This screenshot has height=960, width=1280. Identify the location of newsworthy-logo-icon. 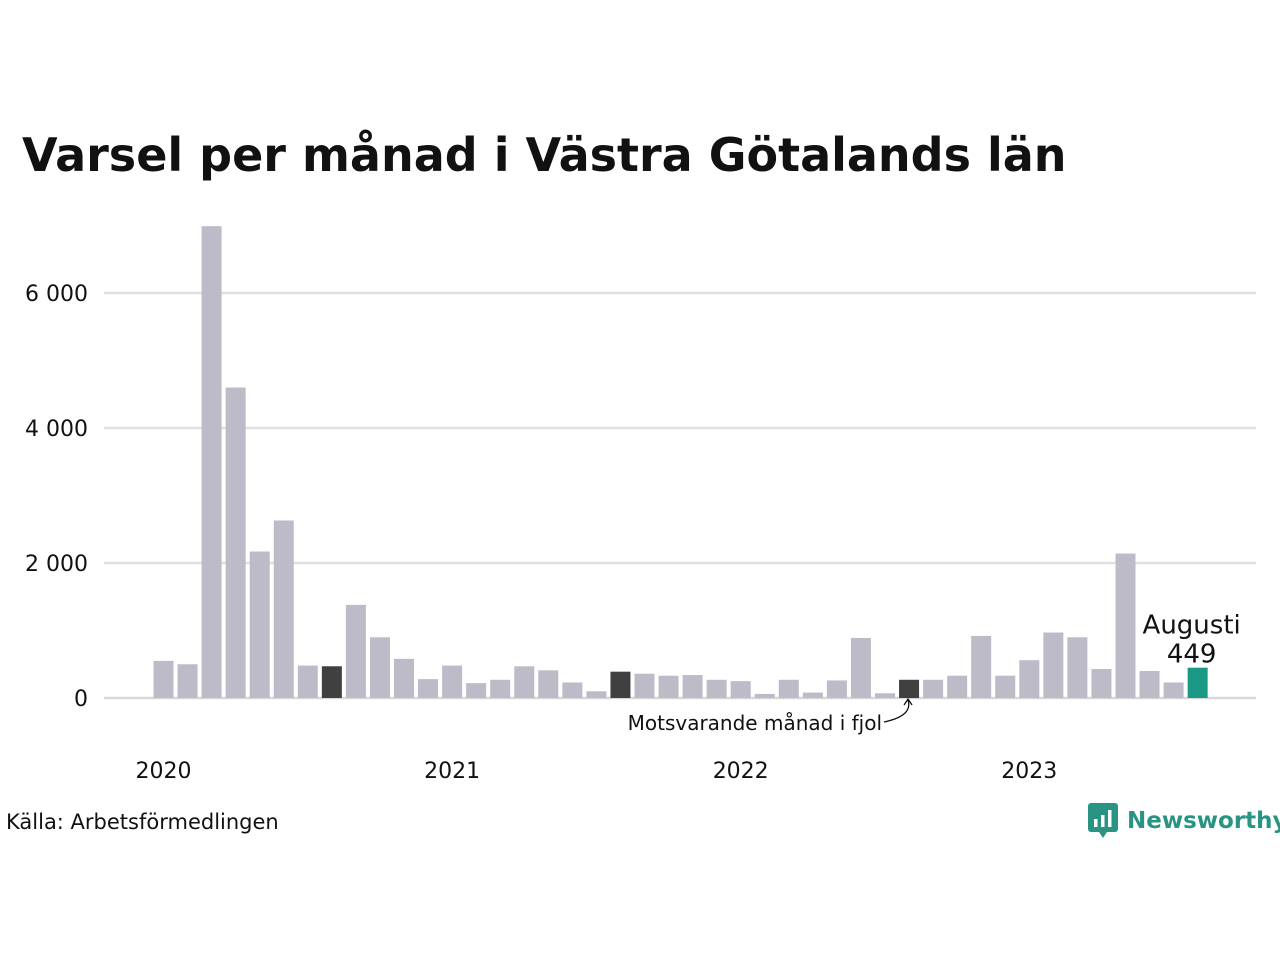
(1103, 820).